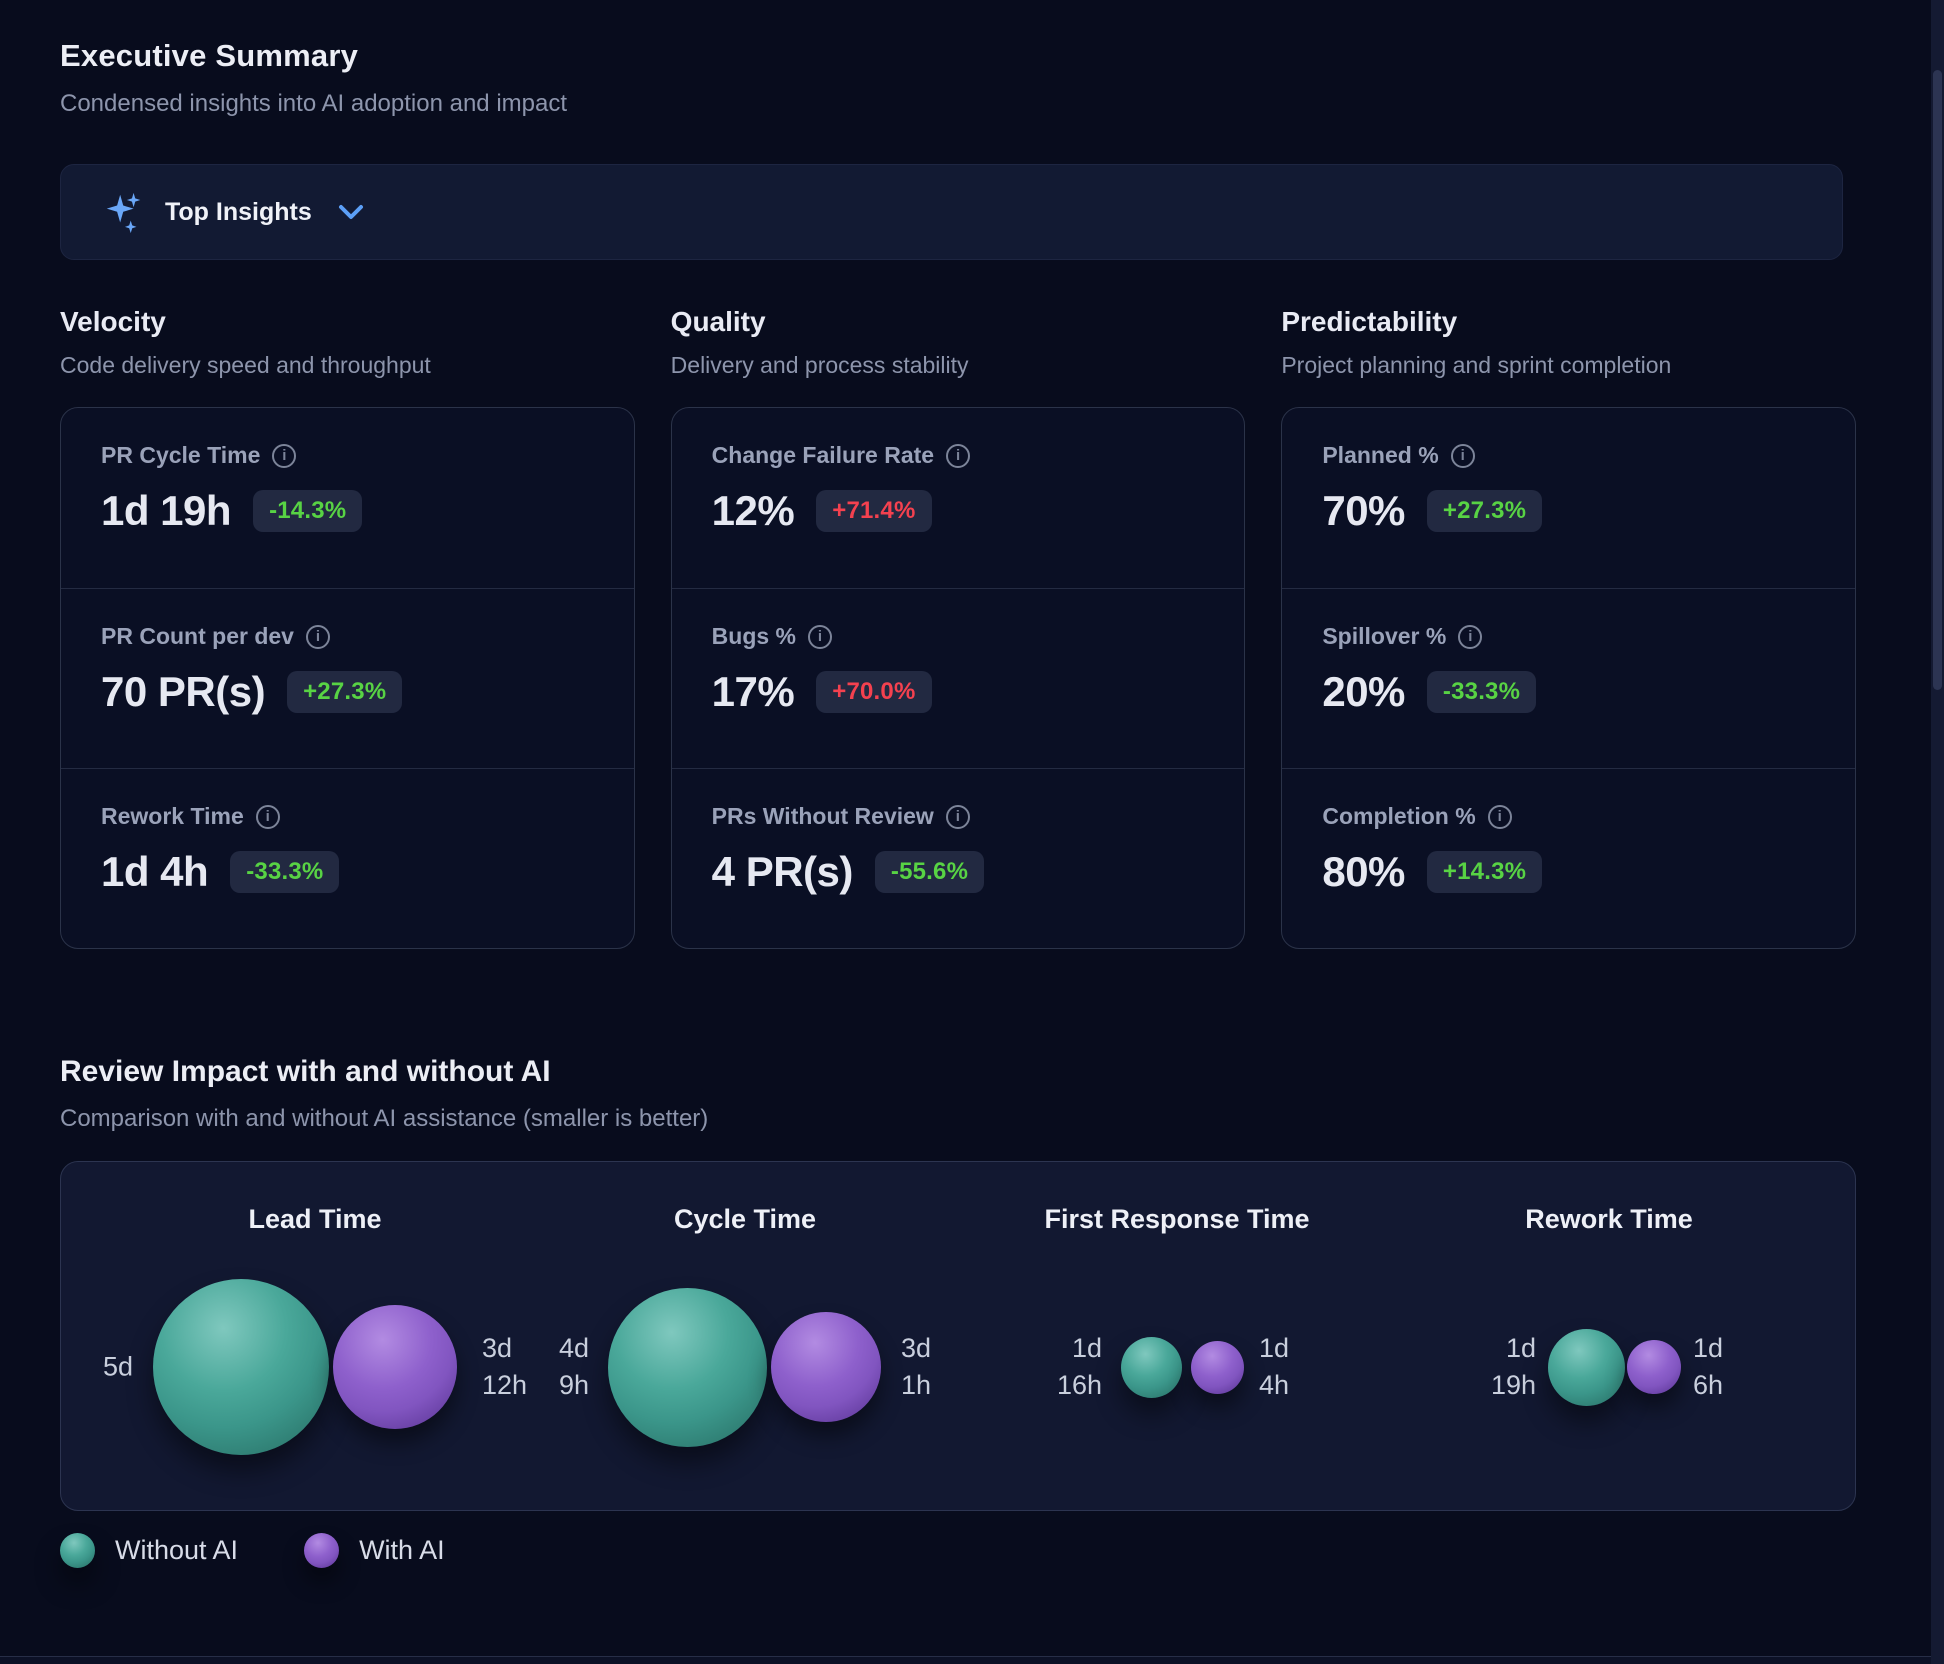 The image size is (1944, 1664). What do you see at coordinates (322, 1550) in the screenshot?
I see `with-ai-legend-dot` at bounding box center [322, 1550].